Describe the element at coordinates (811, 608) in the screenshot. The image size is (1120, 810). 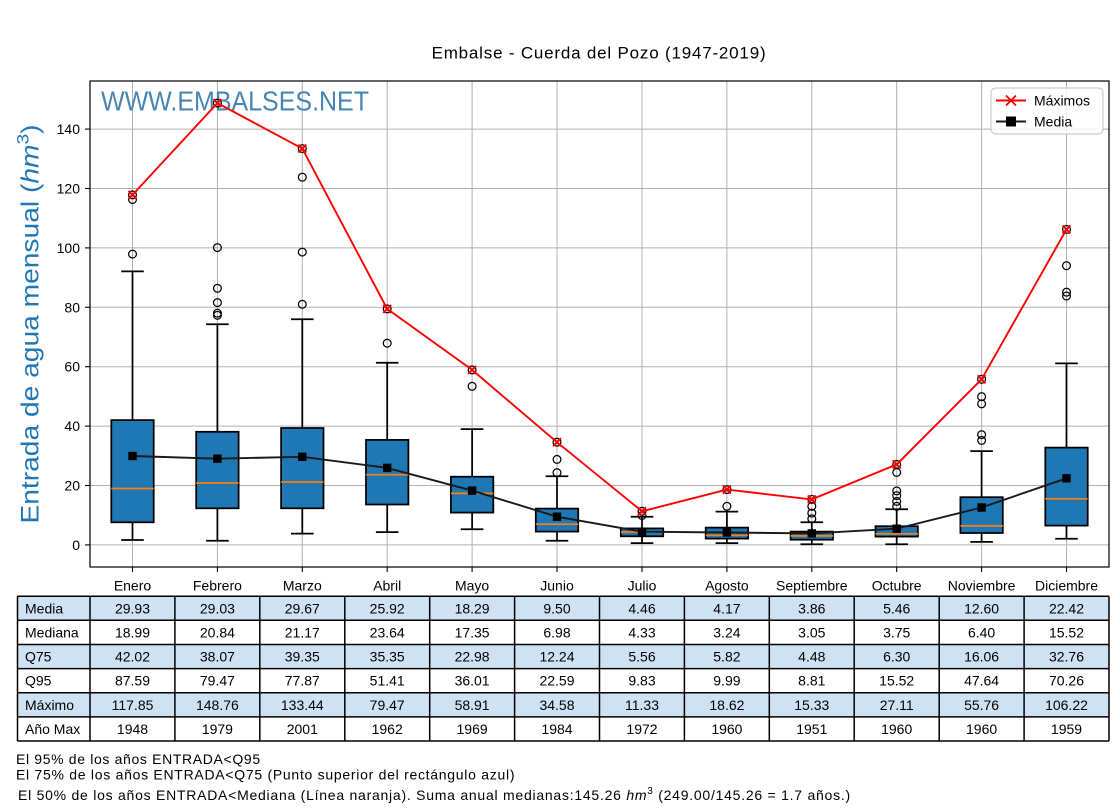
I see `svg-text: 3.86` at that location.